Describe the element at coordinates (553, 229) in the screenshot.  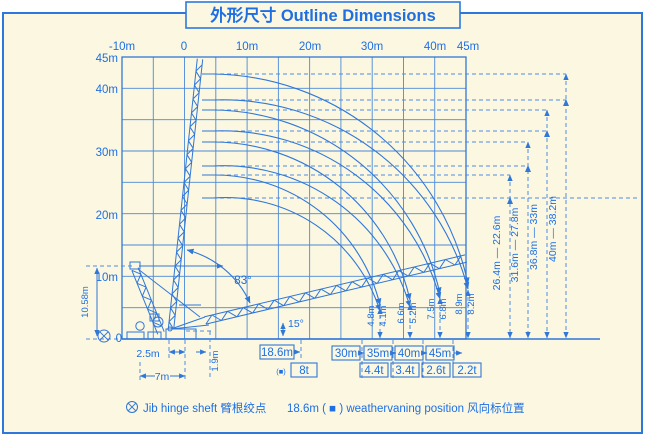
I see `height-range-45m: 40m — 38.2m` at that location.